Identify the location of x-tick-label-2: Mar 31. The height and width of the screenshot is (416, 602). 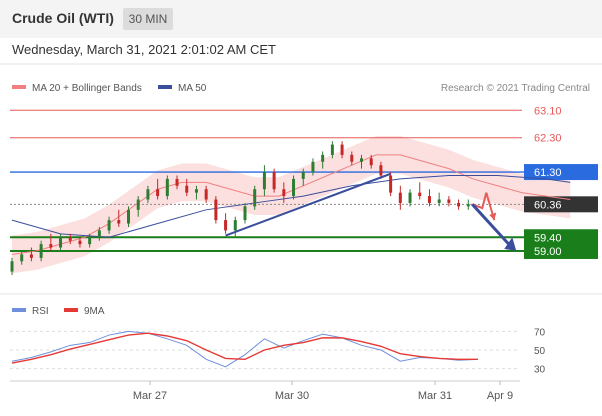
(435, 396).